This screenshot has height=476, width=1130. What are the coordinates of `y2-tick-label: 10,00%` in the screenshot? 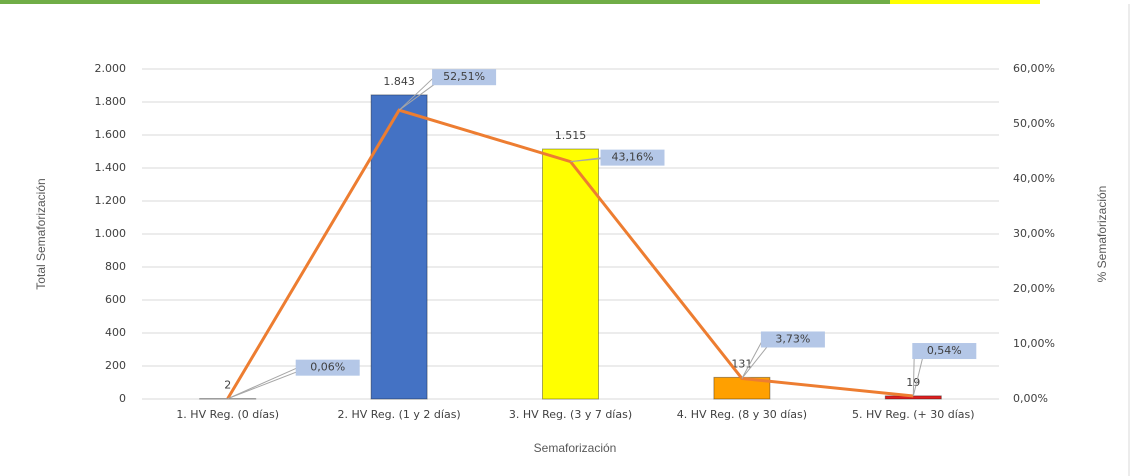 It's located at (1034, 343).